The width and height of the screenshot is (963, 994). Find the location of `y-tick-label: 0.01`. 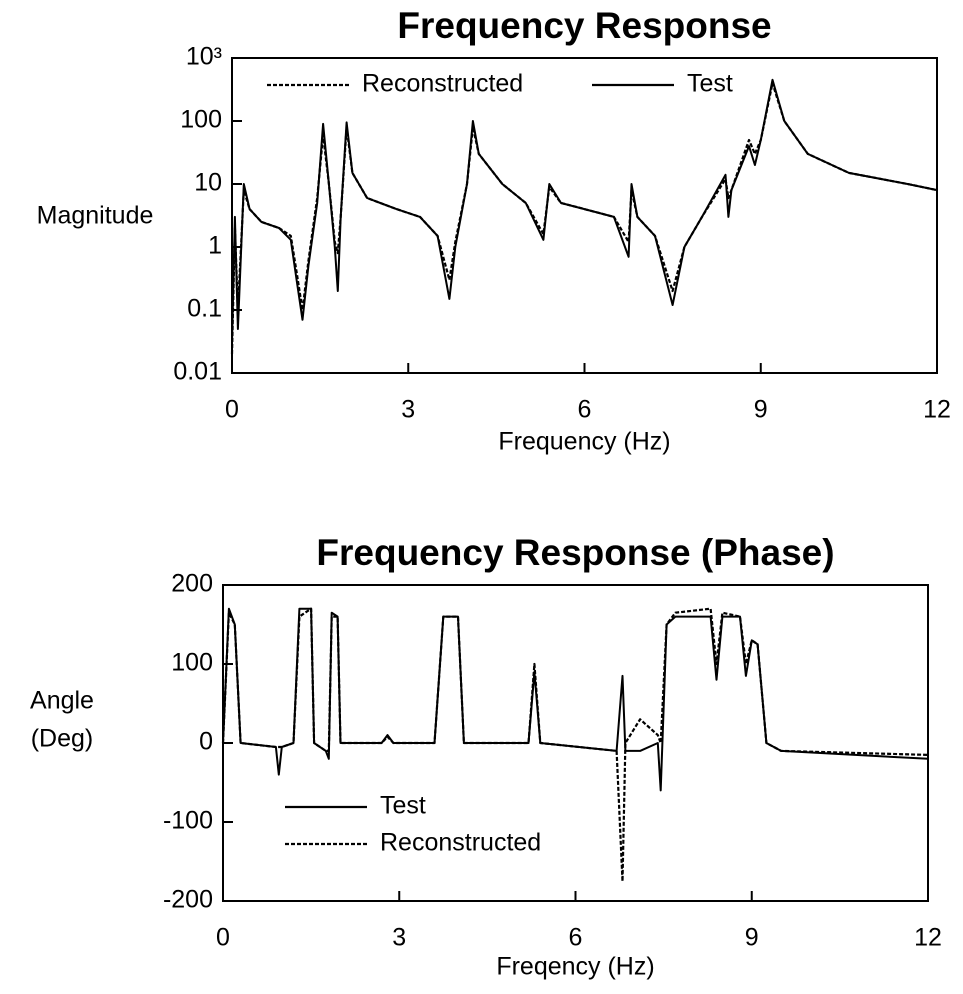

y-tick-label: 0.01 is located at coordinates (197, 372).